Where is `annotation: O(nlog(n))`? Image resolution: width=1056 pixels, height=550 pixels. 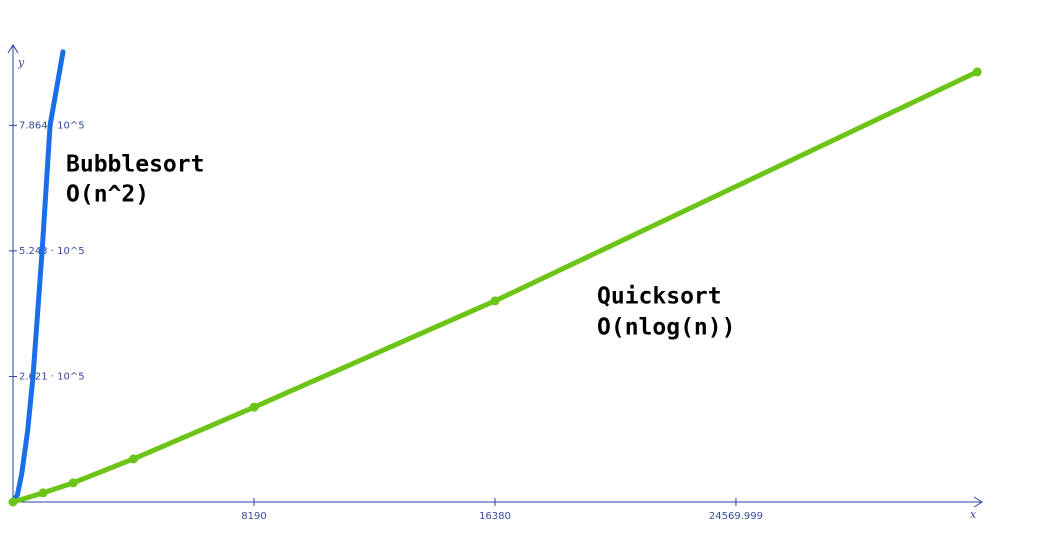
annotation: O(nlog(n)) is located at coordinates (666, 328).